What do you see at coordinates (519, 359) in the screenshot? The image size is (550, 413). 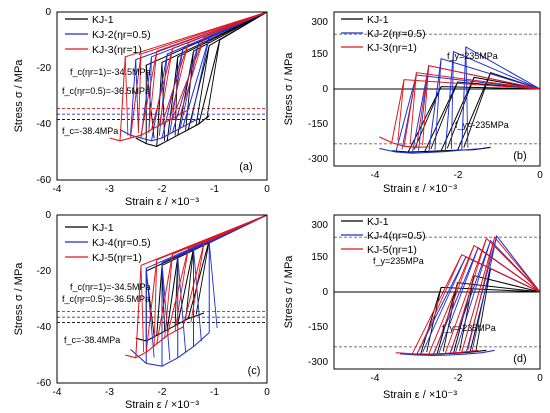 I see `panel-label: (d)` at bounding box center [519, 359].